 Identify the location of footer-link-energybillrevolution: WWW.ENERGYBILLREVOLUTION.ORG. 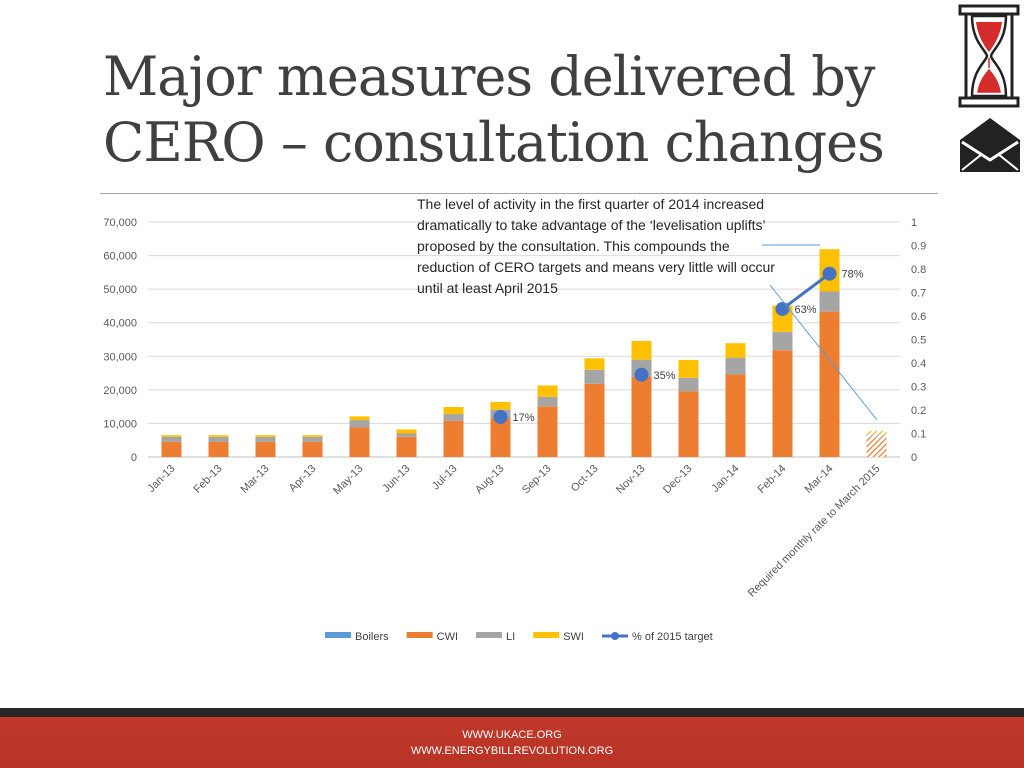
(512, 751).